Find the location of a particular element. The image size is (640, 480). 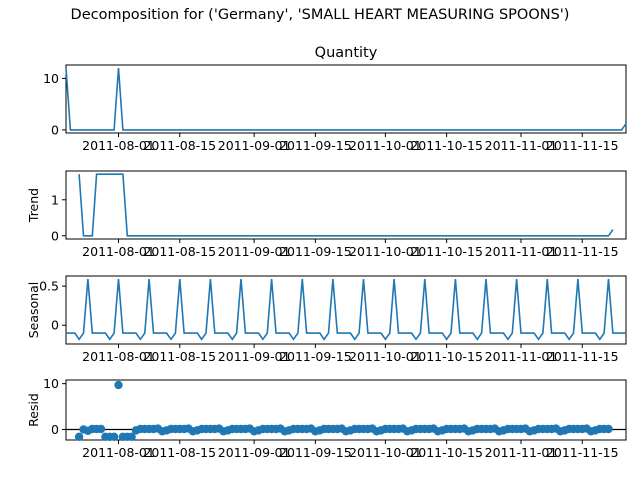

panel-1-series-line is located at coordinates (346, 99).